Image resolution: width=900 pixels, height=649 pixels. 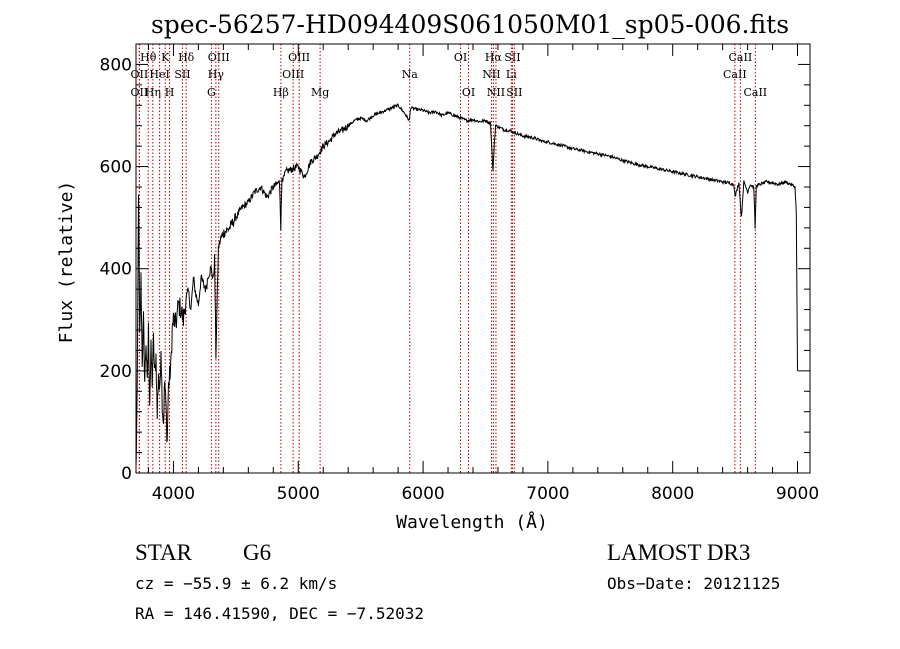 I want to click on x-tick-label: 8000, so click(x=672, y=494).